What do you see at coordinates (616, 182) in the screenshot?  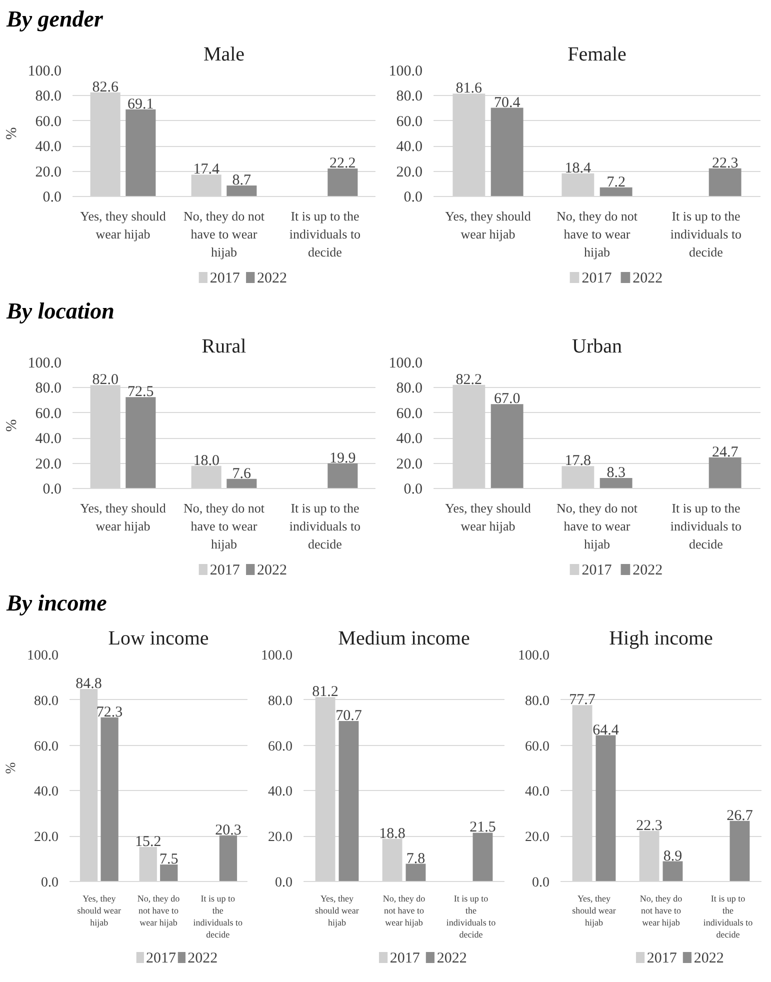 I see `data-label: 7.2` at bounding box center [616, 182].